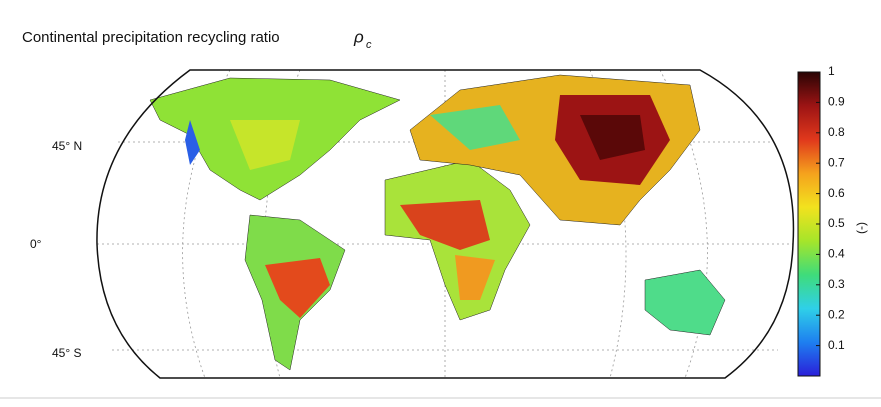 This screenshot has height=407, width=881. Describe the element at coordinates (369, 45) in the screenshot. I see `title-subscript: c` at that location.